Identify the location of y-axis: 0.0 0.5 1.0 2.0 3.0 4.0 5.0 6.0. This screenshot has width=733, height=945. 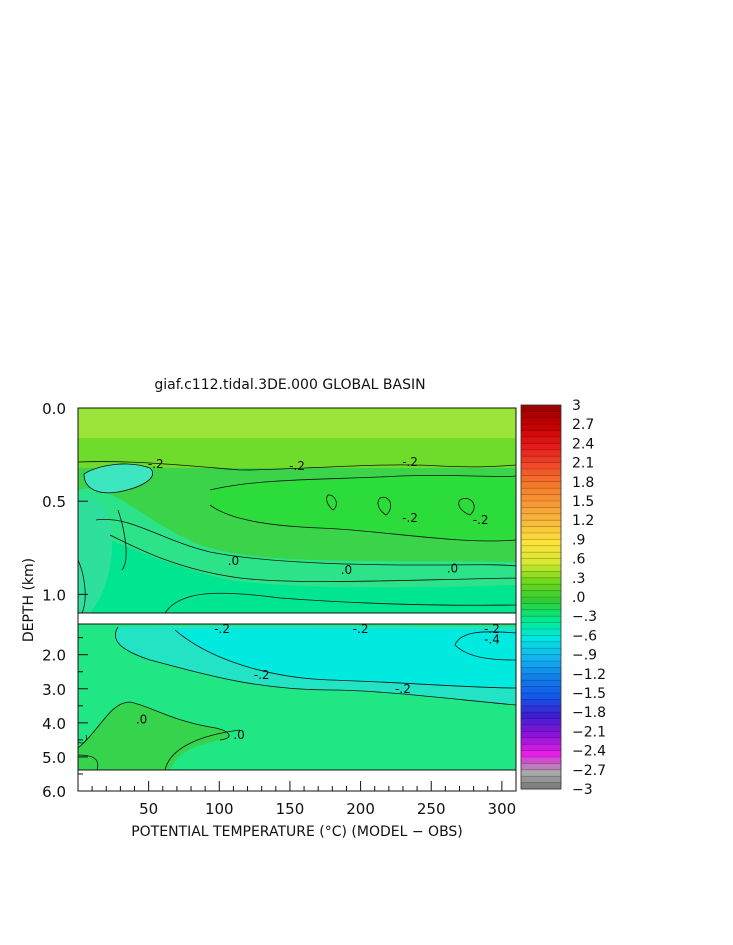
(65, 600).